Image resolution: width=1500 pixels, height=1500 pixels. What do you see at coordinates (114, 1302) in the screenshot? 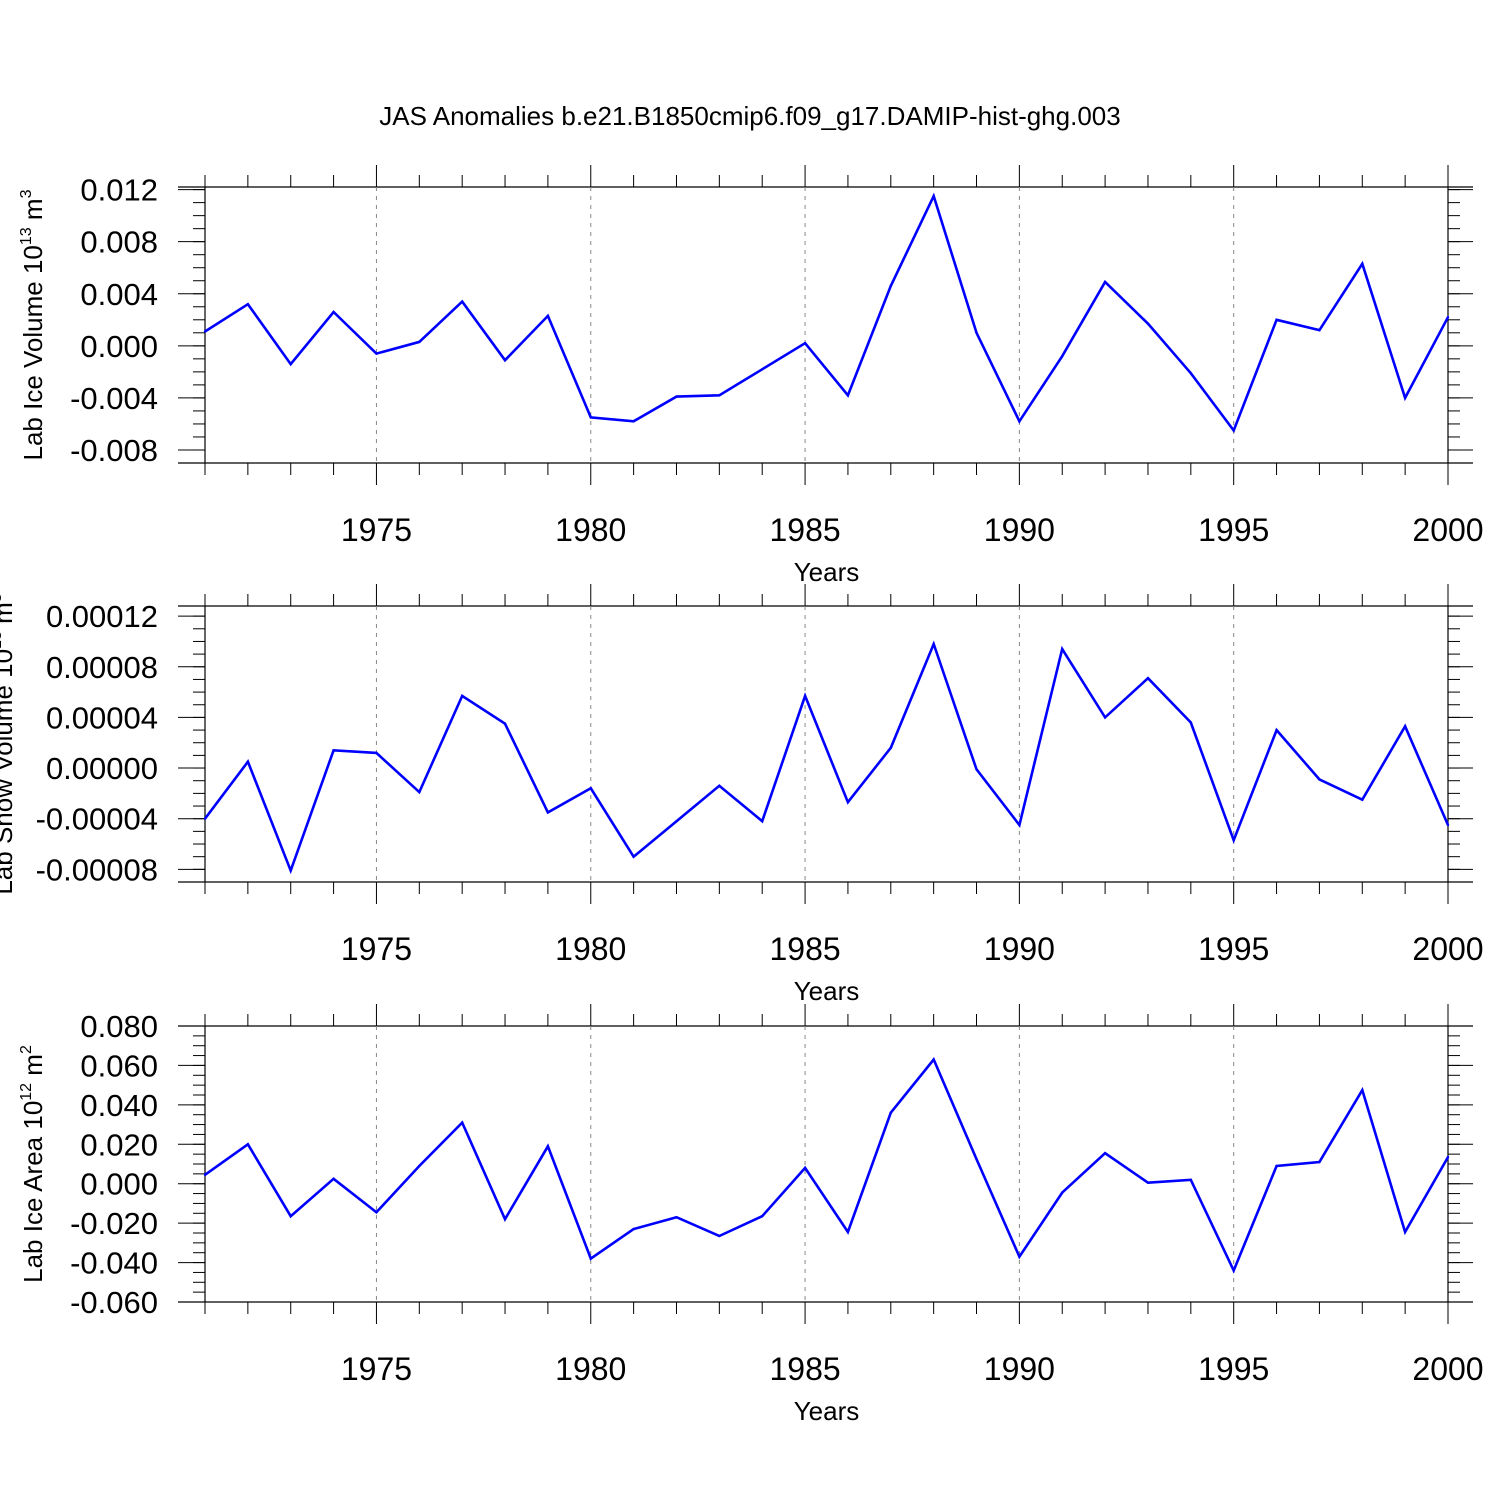
I see `y-tick-label: -0.060` at bounding box center [114, 1302].